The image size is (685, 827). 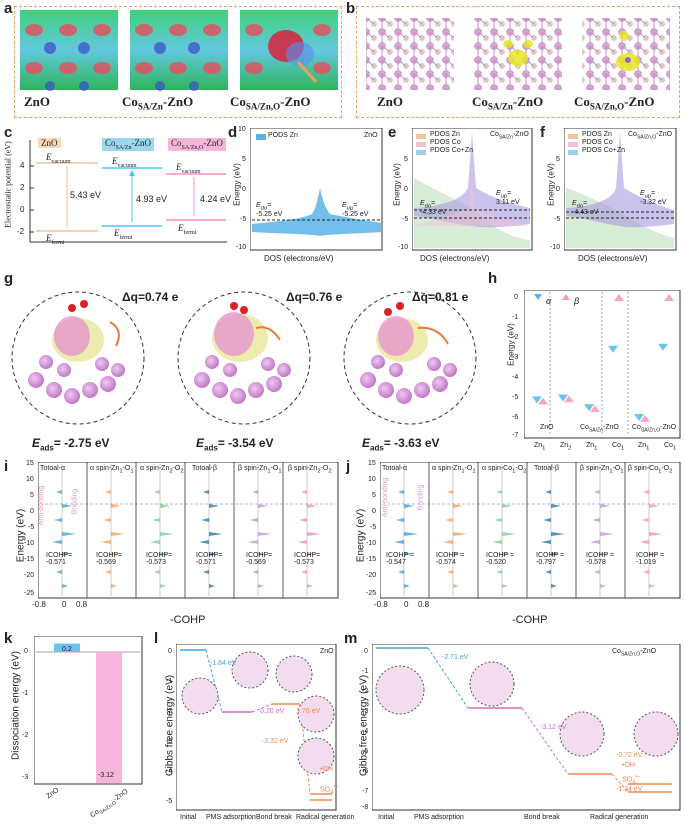 What do you see at coordinates (269, 210) in the screenshot?
I see `panel-d-ed: Edo= -5.25 eV` at bounding box center [269, 210].